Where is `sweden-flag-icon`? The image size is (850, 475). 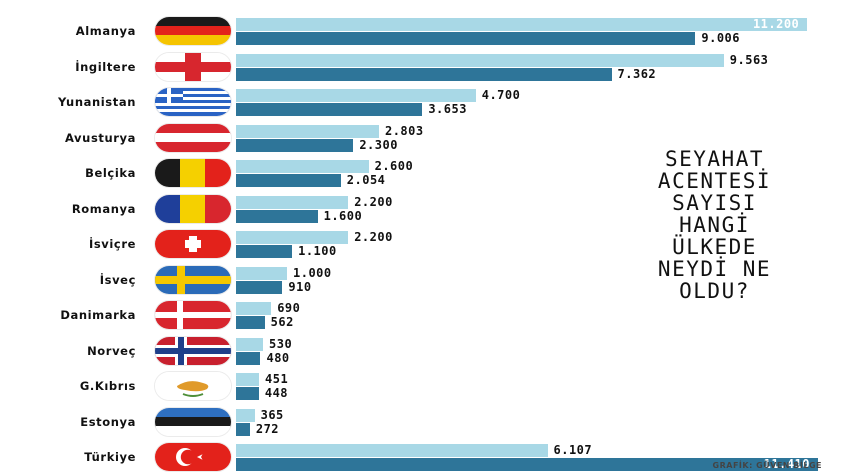 sweden-flag-icon is located at coordinates (193, 279).